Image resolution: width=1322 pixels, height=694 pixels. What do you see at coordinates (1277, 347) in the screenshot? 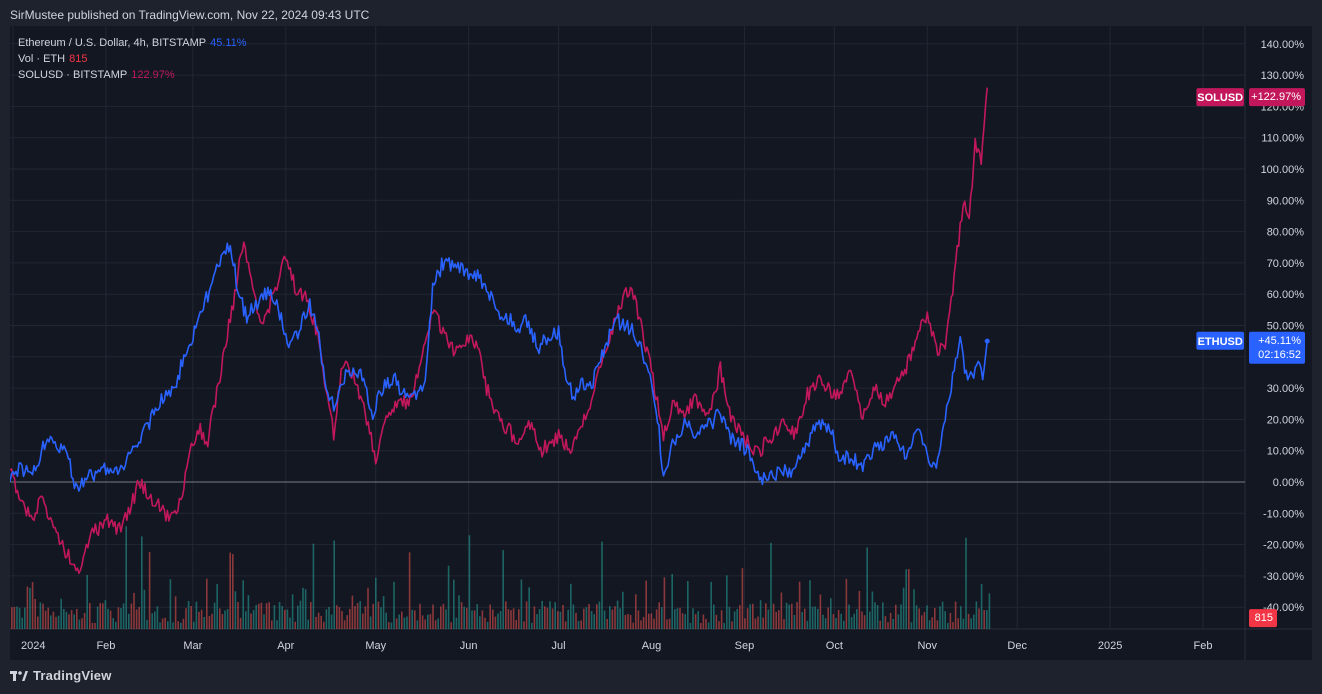
I see `ethusd-badge-value-bg` at bounding box center [1277, 347].